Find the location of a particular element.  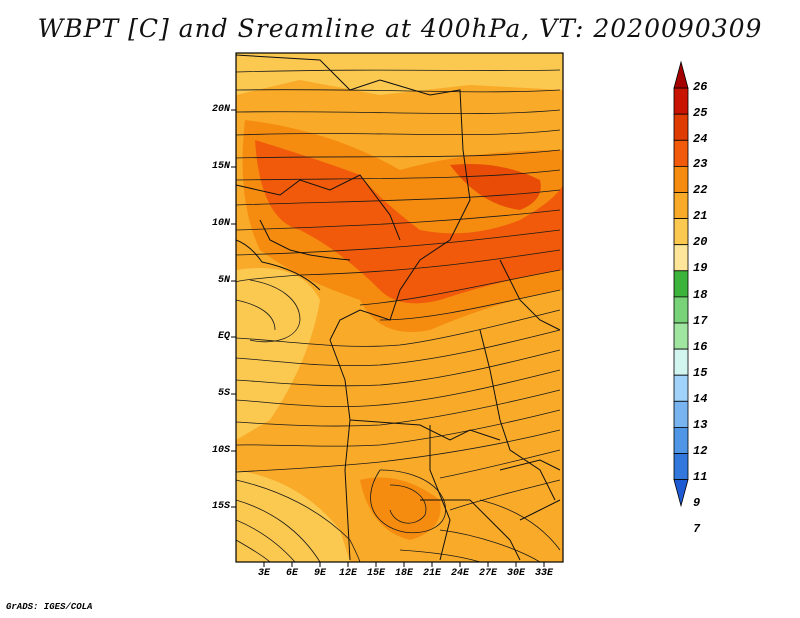

colorbar-label: 24 is located at coordinates (700, 139).